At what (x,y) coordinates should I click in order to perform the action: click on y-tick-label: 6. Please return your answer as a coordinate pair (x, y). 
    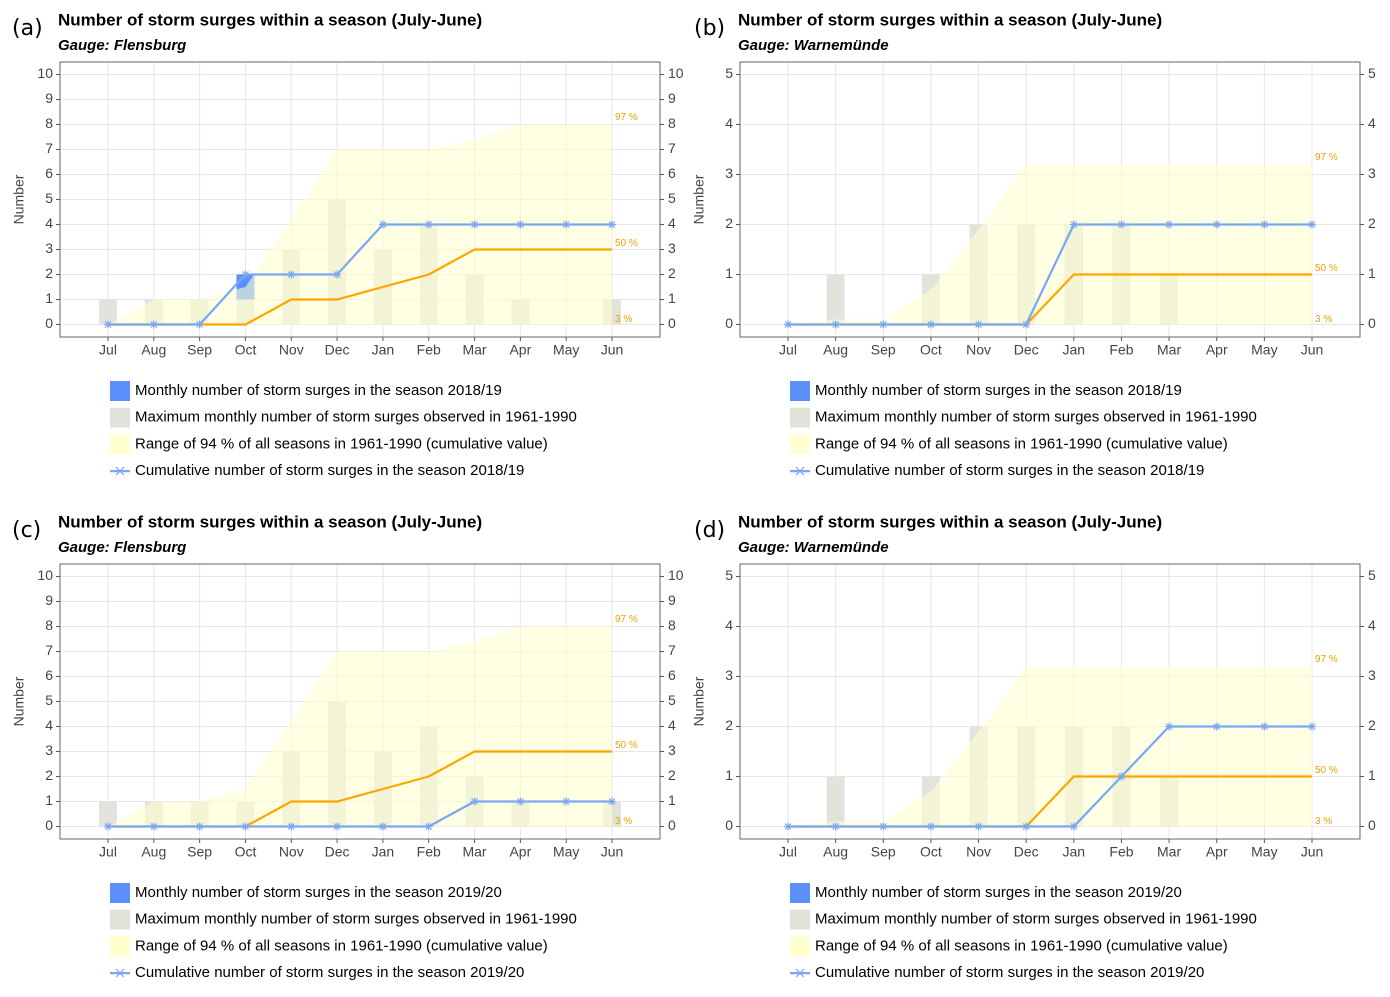
    Looking at the image, I should click on (49, 675).